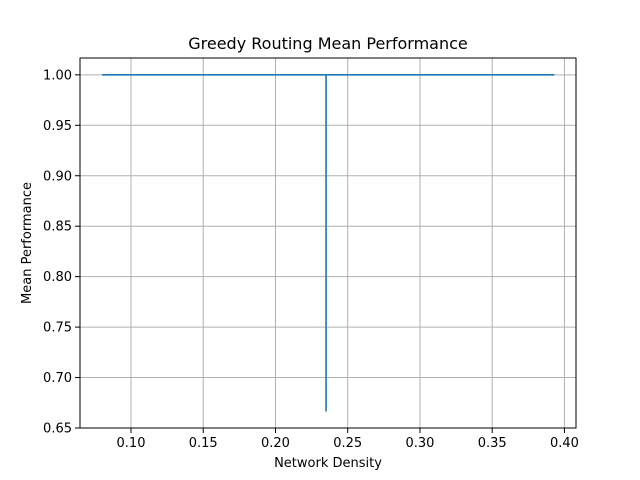  What do you see at coordinates (57, 126) in the screenshot?
I see `y-tick-label: 0.95` at bounding box center [57, 126].